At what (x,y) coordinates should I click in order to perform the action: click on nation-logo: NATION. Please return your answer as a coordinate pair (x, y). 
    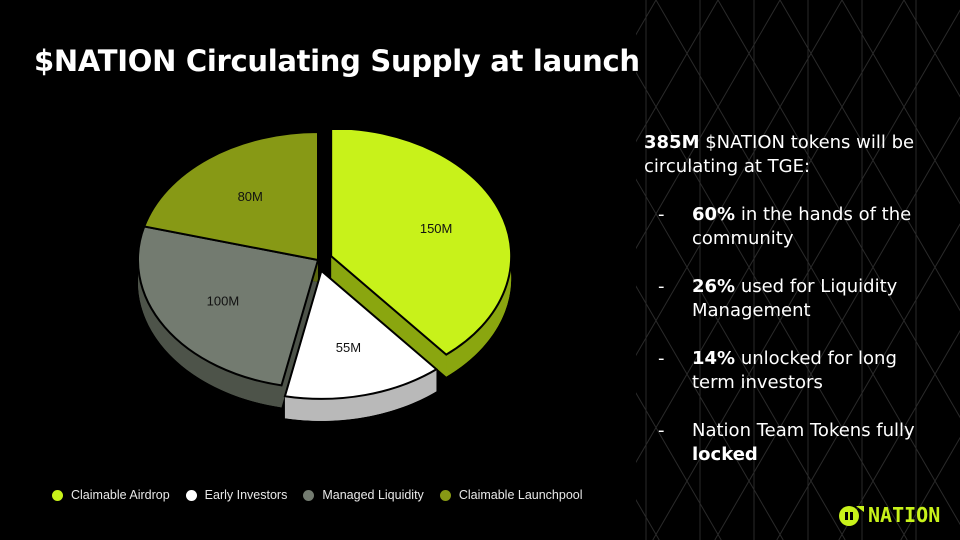
    Looking at the image, I should click on (888, 515).